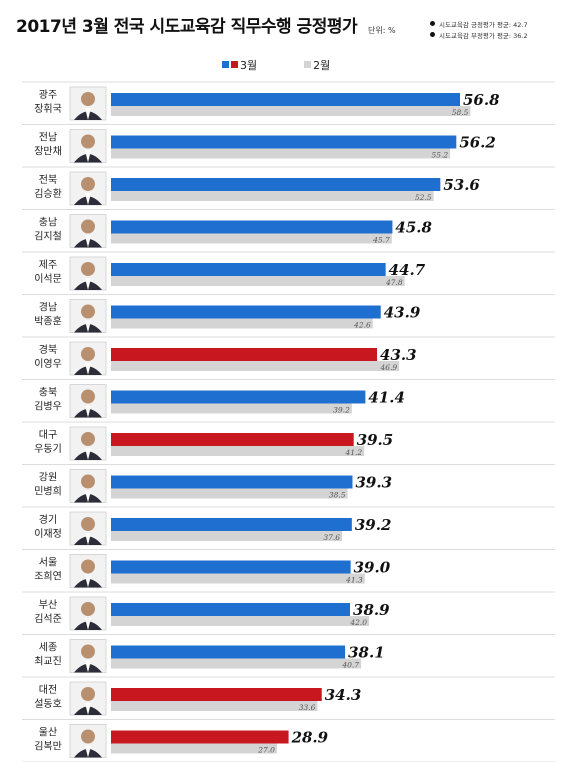 The height and width of the screenshot is (762, 567). Describe the element at coordinates (394, 282) in the screenshot. I see `feb-value-label: 47.8` at that location.